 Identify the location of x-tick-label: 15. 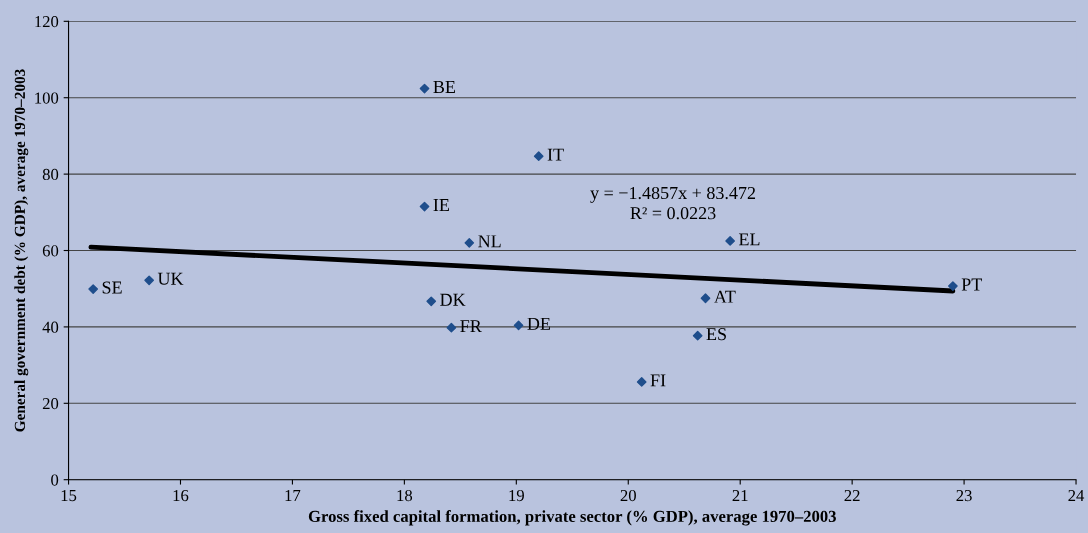
(69, 495).